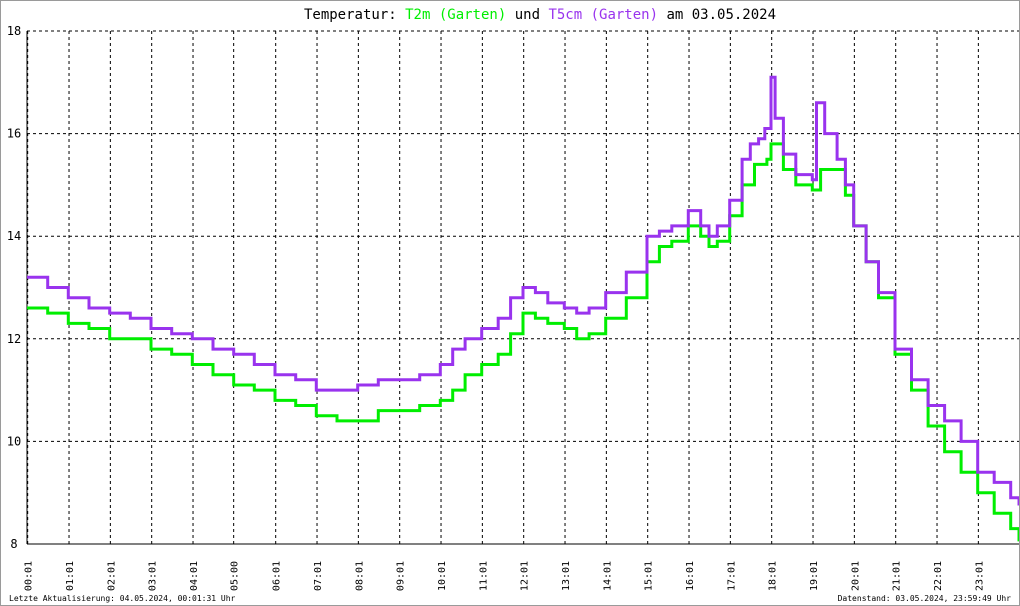 The height and width of the screenshot is (606, 1020). What do you see at coordinates (566, 576) in the screenshot?
I see `x-tick-label: 13:01` at bounding box center [566, 576].